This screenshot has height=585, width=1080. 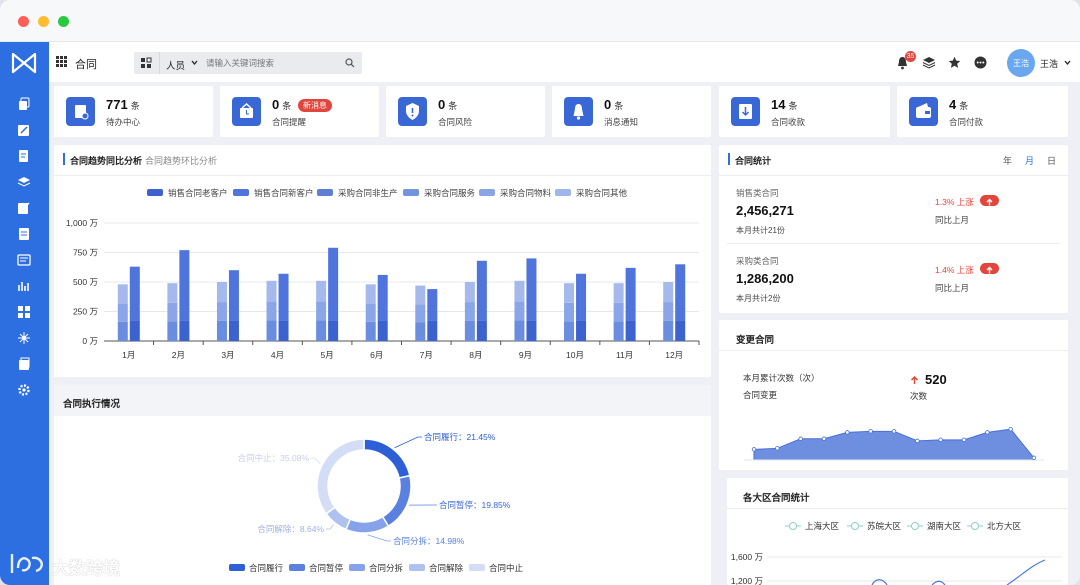 What do you see at coordinates (85, 253) in the screenshot?
I see `y-tick-label: 750 万` at bounding box center [85, 253].